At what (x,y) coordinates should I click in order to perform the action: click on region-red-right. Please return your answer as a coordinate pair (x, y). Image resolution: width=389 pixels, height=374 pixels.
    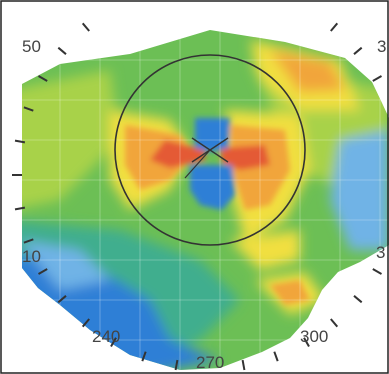
    Looking at the image, I should click on (245, 157).